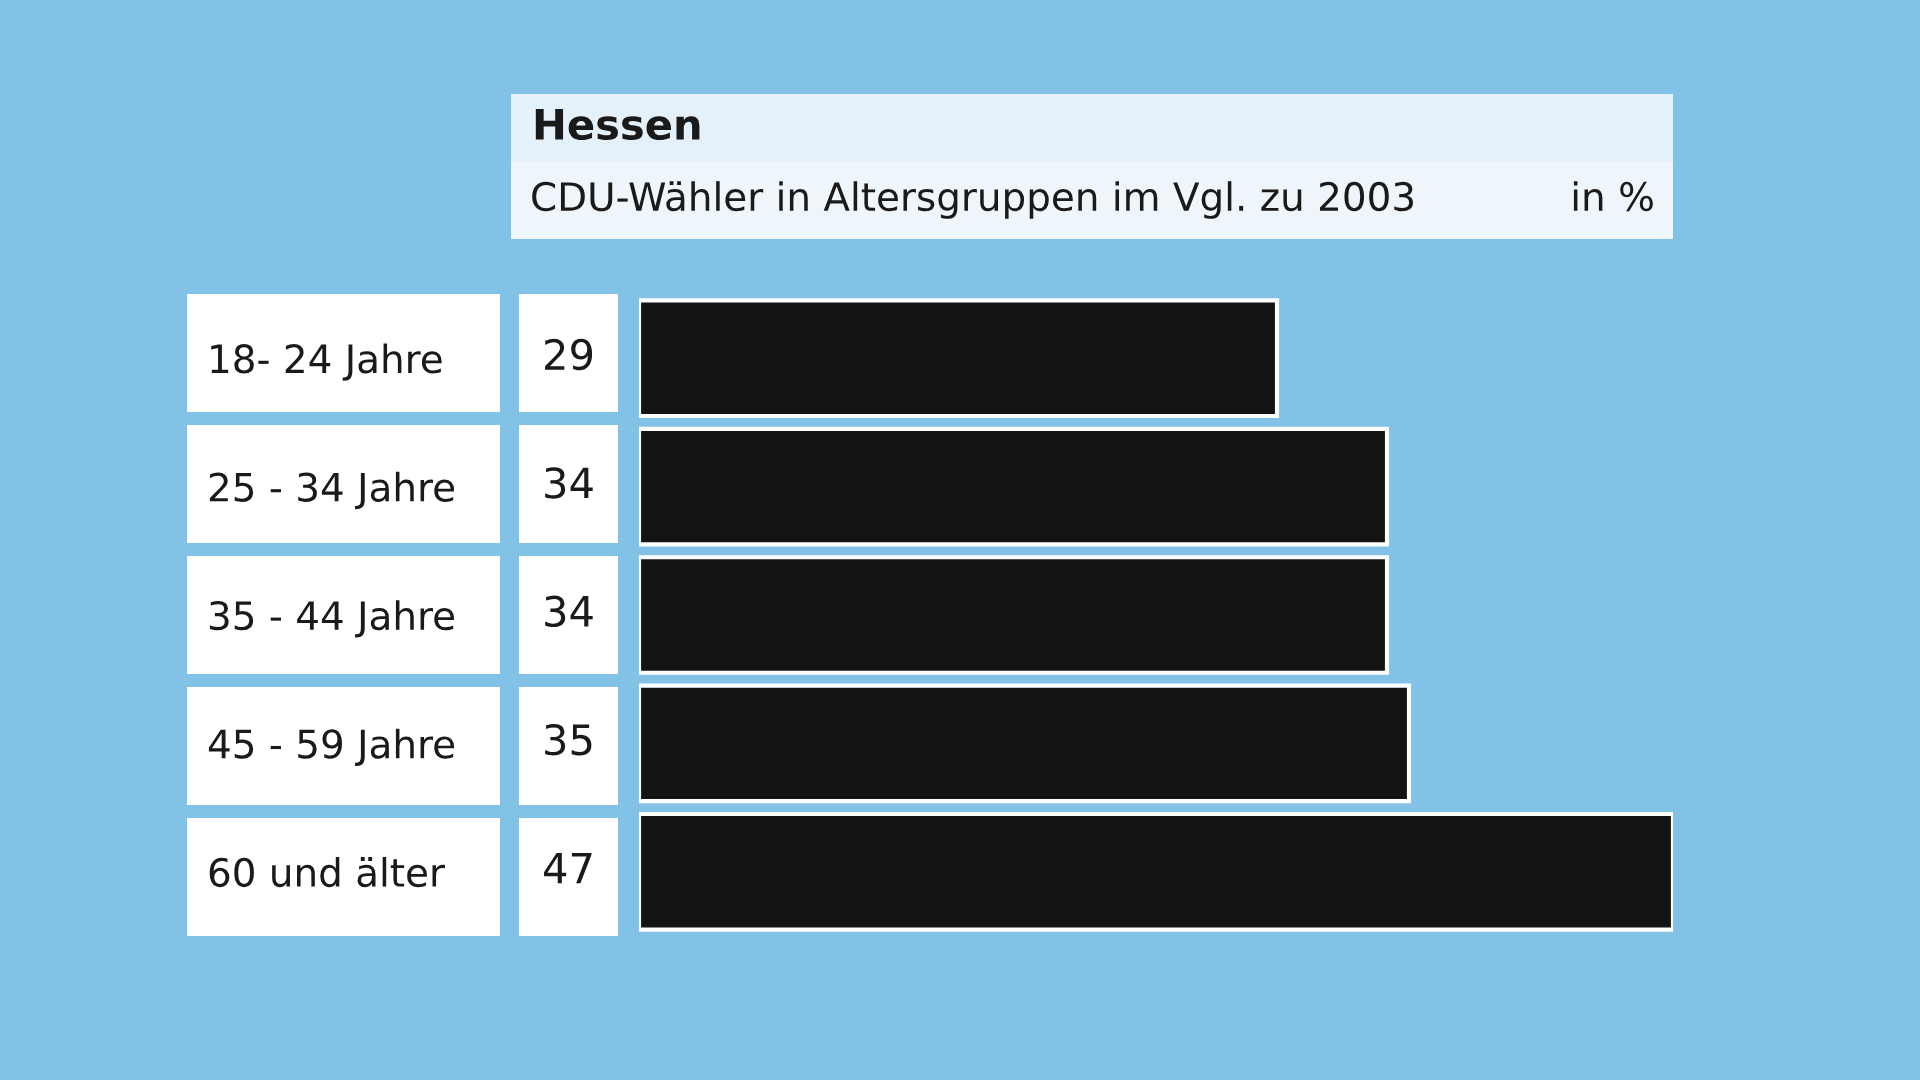 The width and height of the screenshot is (1920, 1080). Describe the element at coordinates (331, 490) in the screenshot. I see `y-tick-label: 25 - 34 Jahre` at that location.